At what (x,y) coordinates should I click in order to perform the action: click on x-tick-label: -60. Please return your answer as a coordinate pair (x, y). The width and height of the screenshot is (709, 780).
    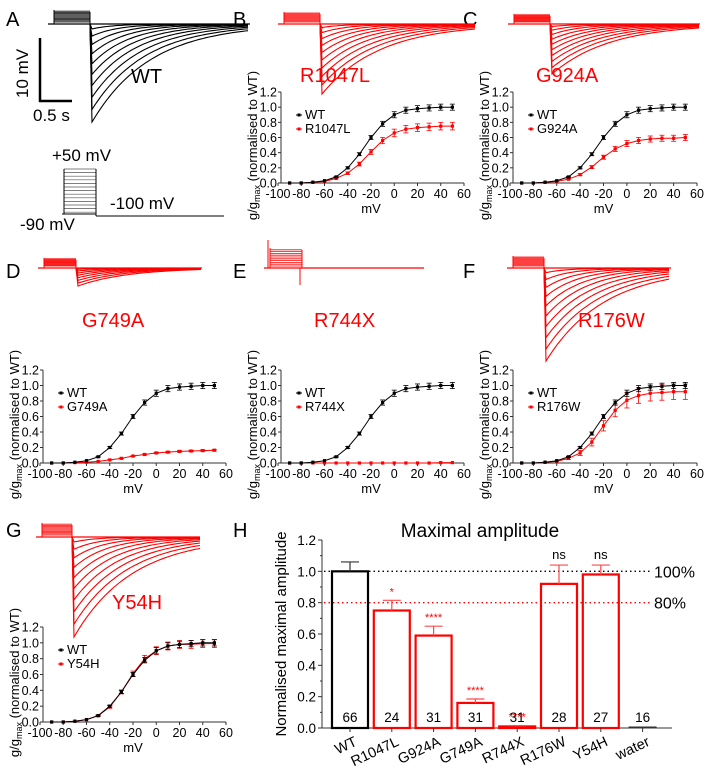
    Looking at the image, I should click on (86, 474).